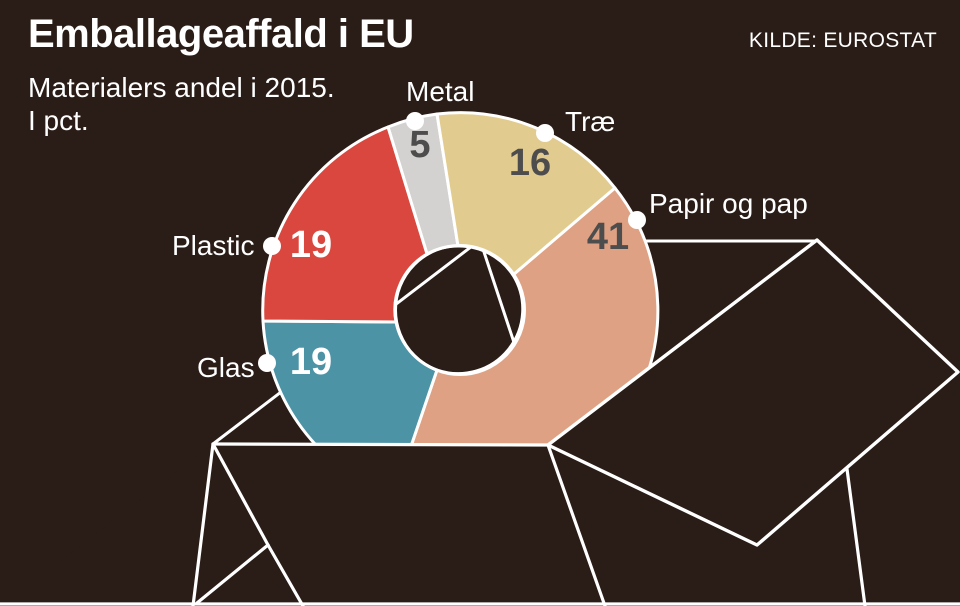 The image size is (960, 606). What do you see at coordinates (460, 310) in the screenshot?
I see `donut-hole-outline` at bounding box center [460, 310].